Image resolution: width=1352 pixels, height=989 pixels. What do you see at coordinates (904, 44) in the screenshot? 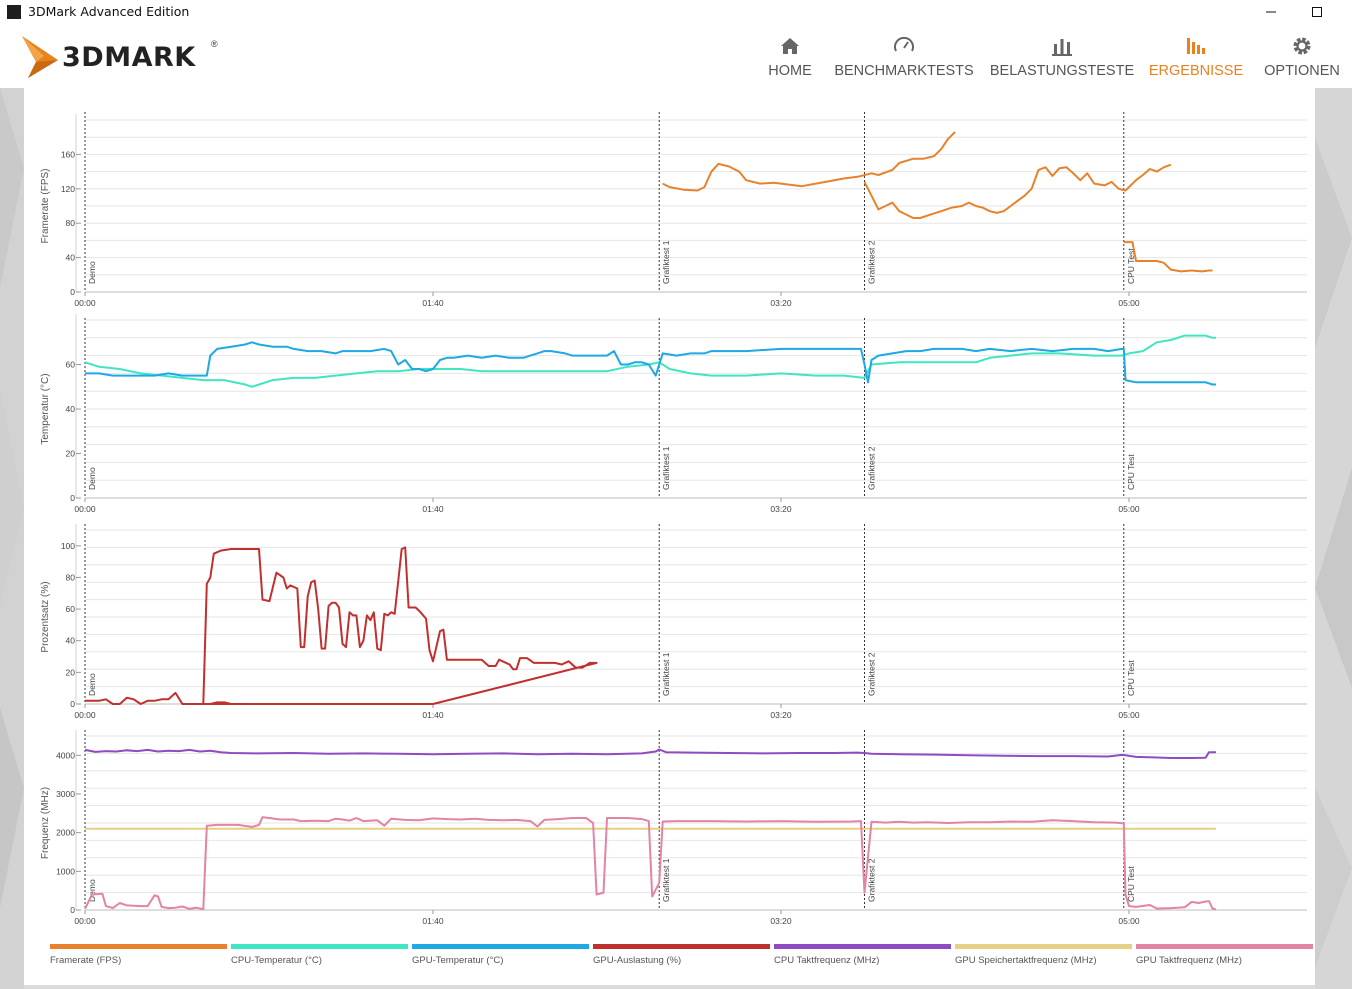
I see `gauge-icon` at bounding box center [904, 44].